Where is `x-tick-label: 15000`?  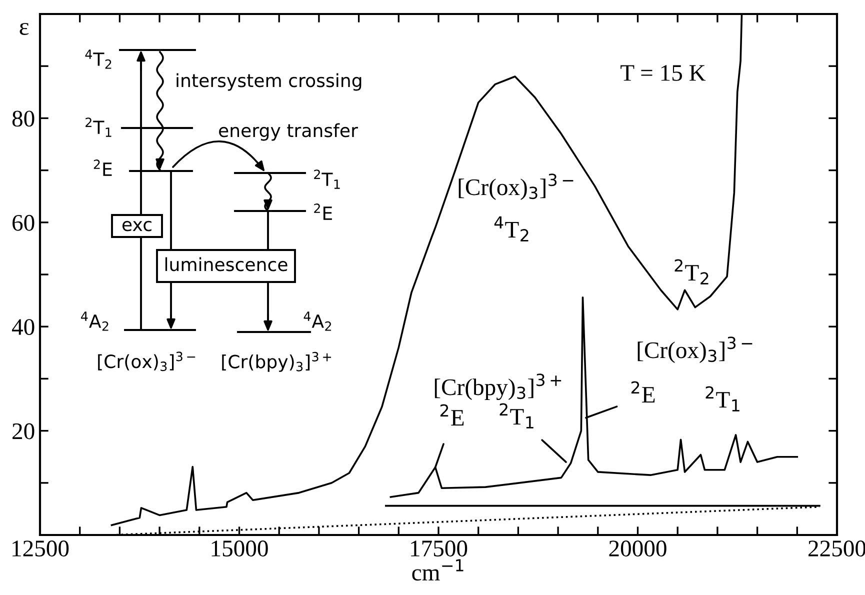
x-tick-label: 15000 is located at coordinates (240, 548).